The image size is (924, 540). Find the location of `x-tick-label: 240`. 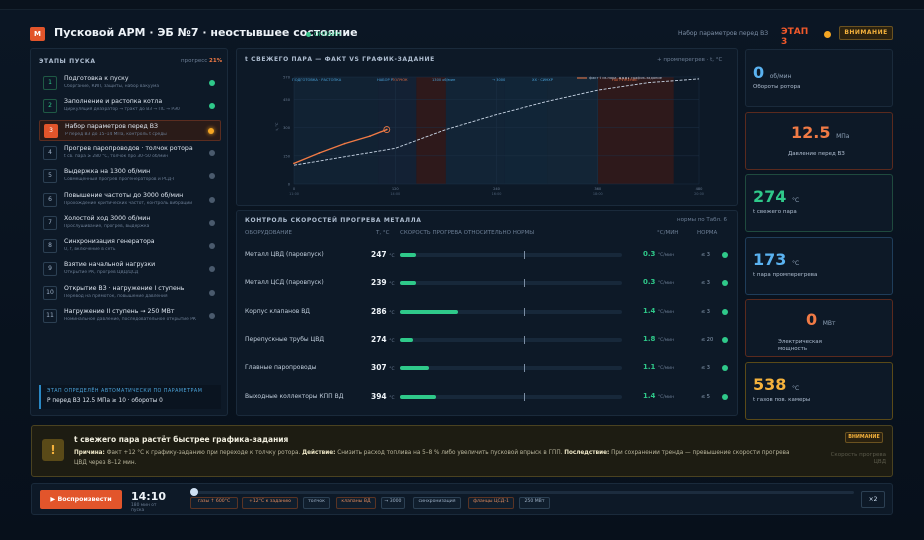

x-tick-label: 240 is located at coordinates (497, 189).